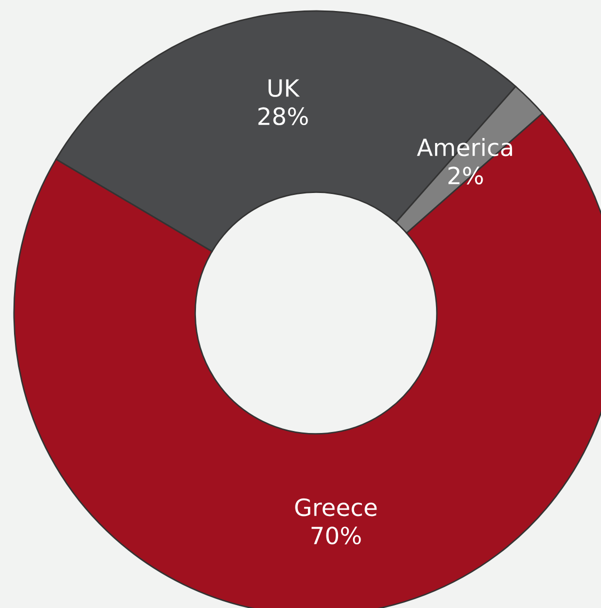 The image size is (601, 608). What do you see at coordinates (336, 507) in the screenshot?
I see `slice-label: Greece` at bounding box center [336, 507].